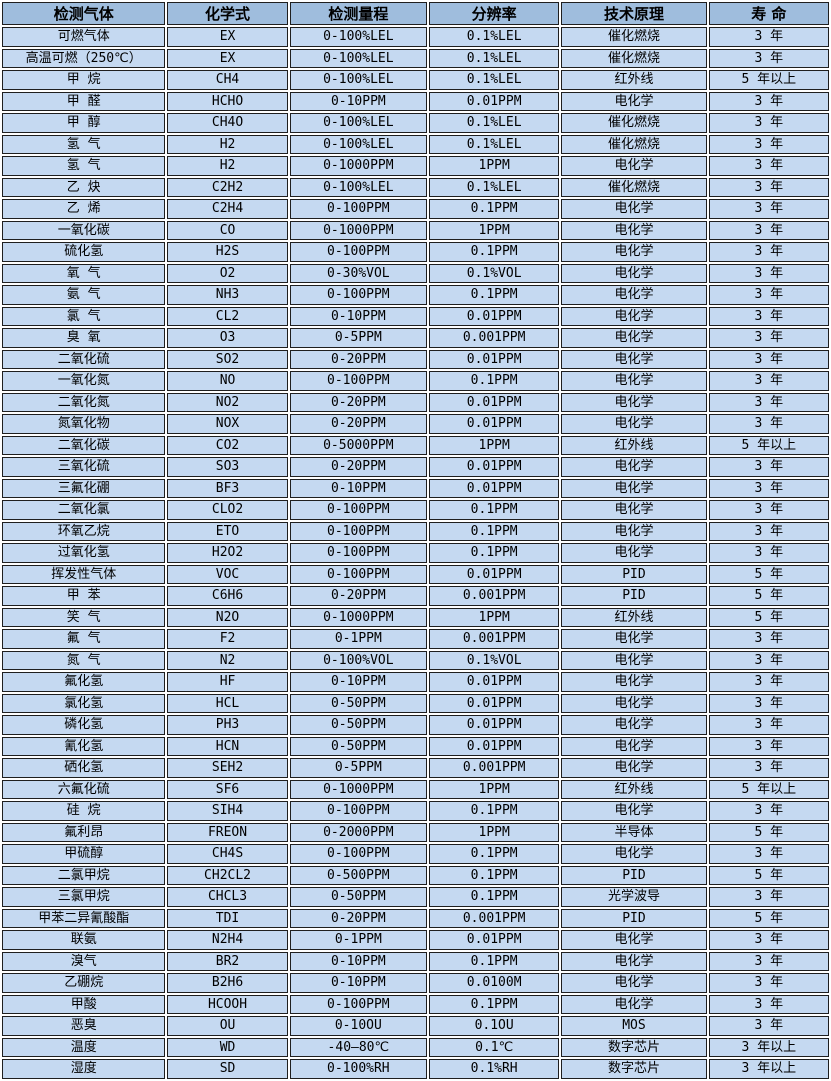 This screenshot has width=831, height=1081. I want to click on cell-formula: HCN, so click(227, 746).